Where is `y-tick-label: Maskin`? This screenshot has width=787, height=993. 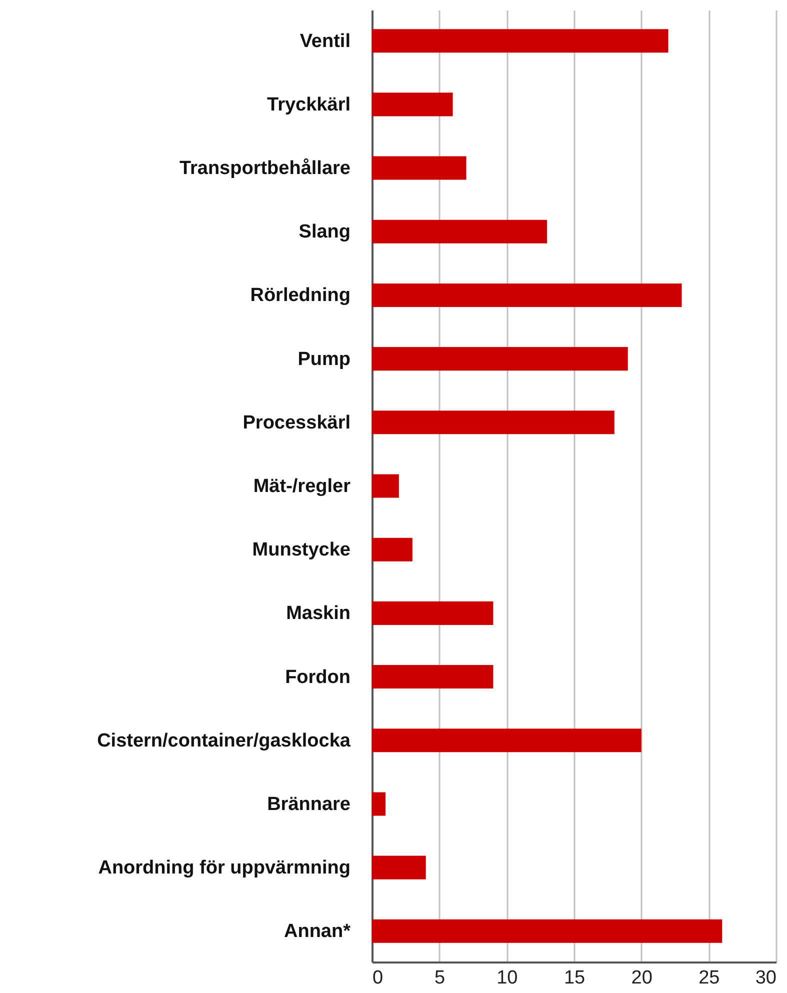 y-tick-label: Maskin is located at coordinates (318, 613).